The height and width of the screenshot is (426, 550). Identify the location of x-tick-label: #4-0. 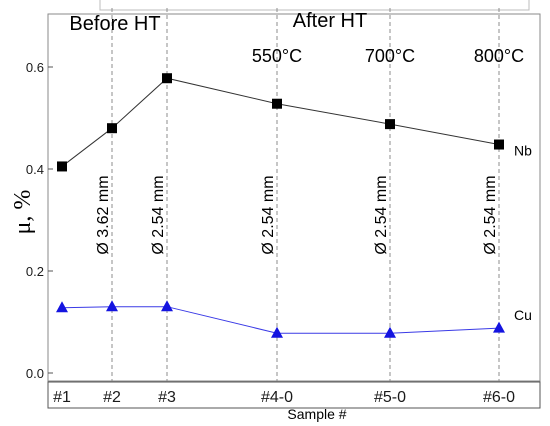
(277, 397).